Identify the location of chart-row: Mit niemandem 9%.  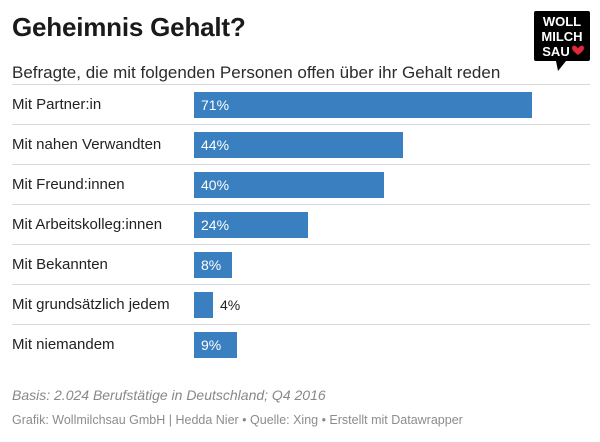
(301, 344).